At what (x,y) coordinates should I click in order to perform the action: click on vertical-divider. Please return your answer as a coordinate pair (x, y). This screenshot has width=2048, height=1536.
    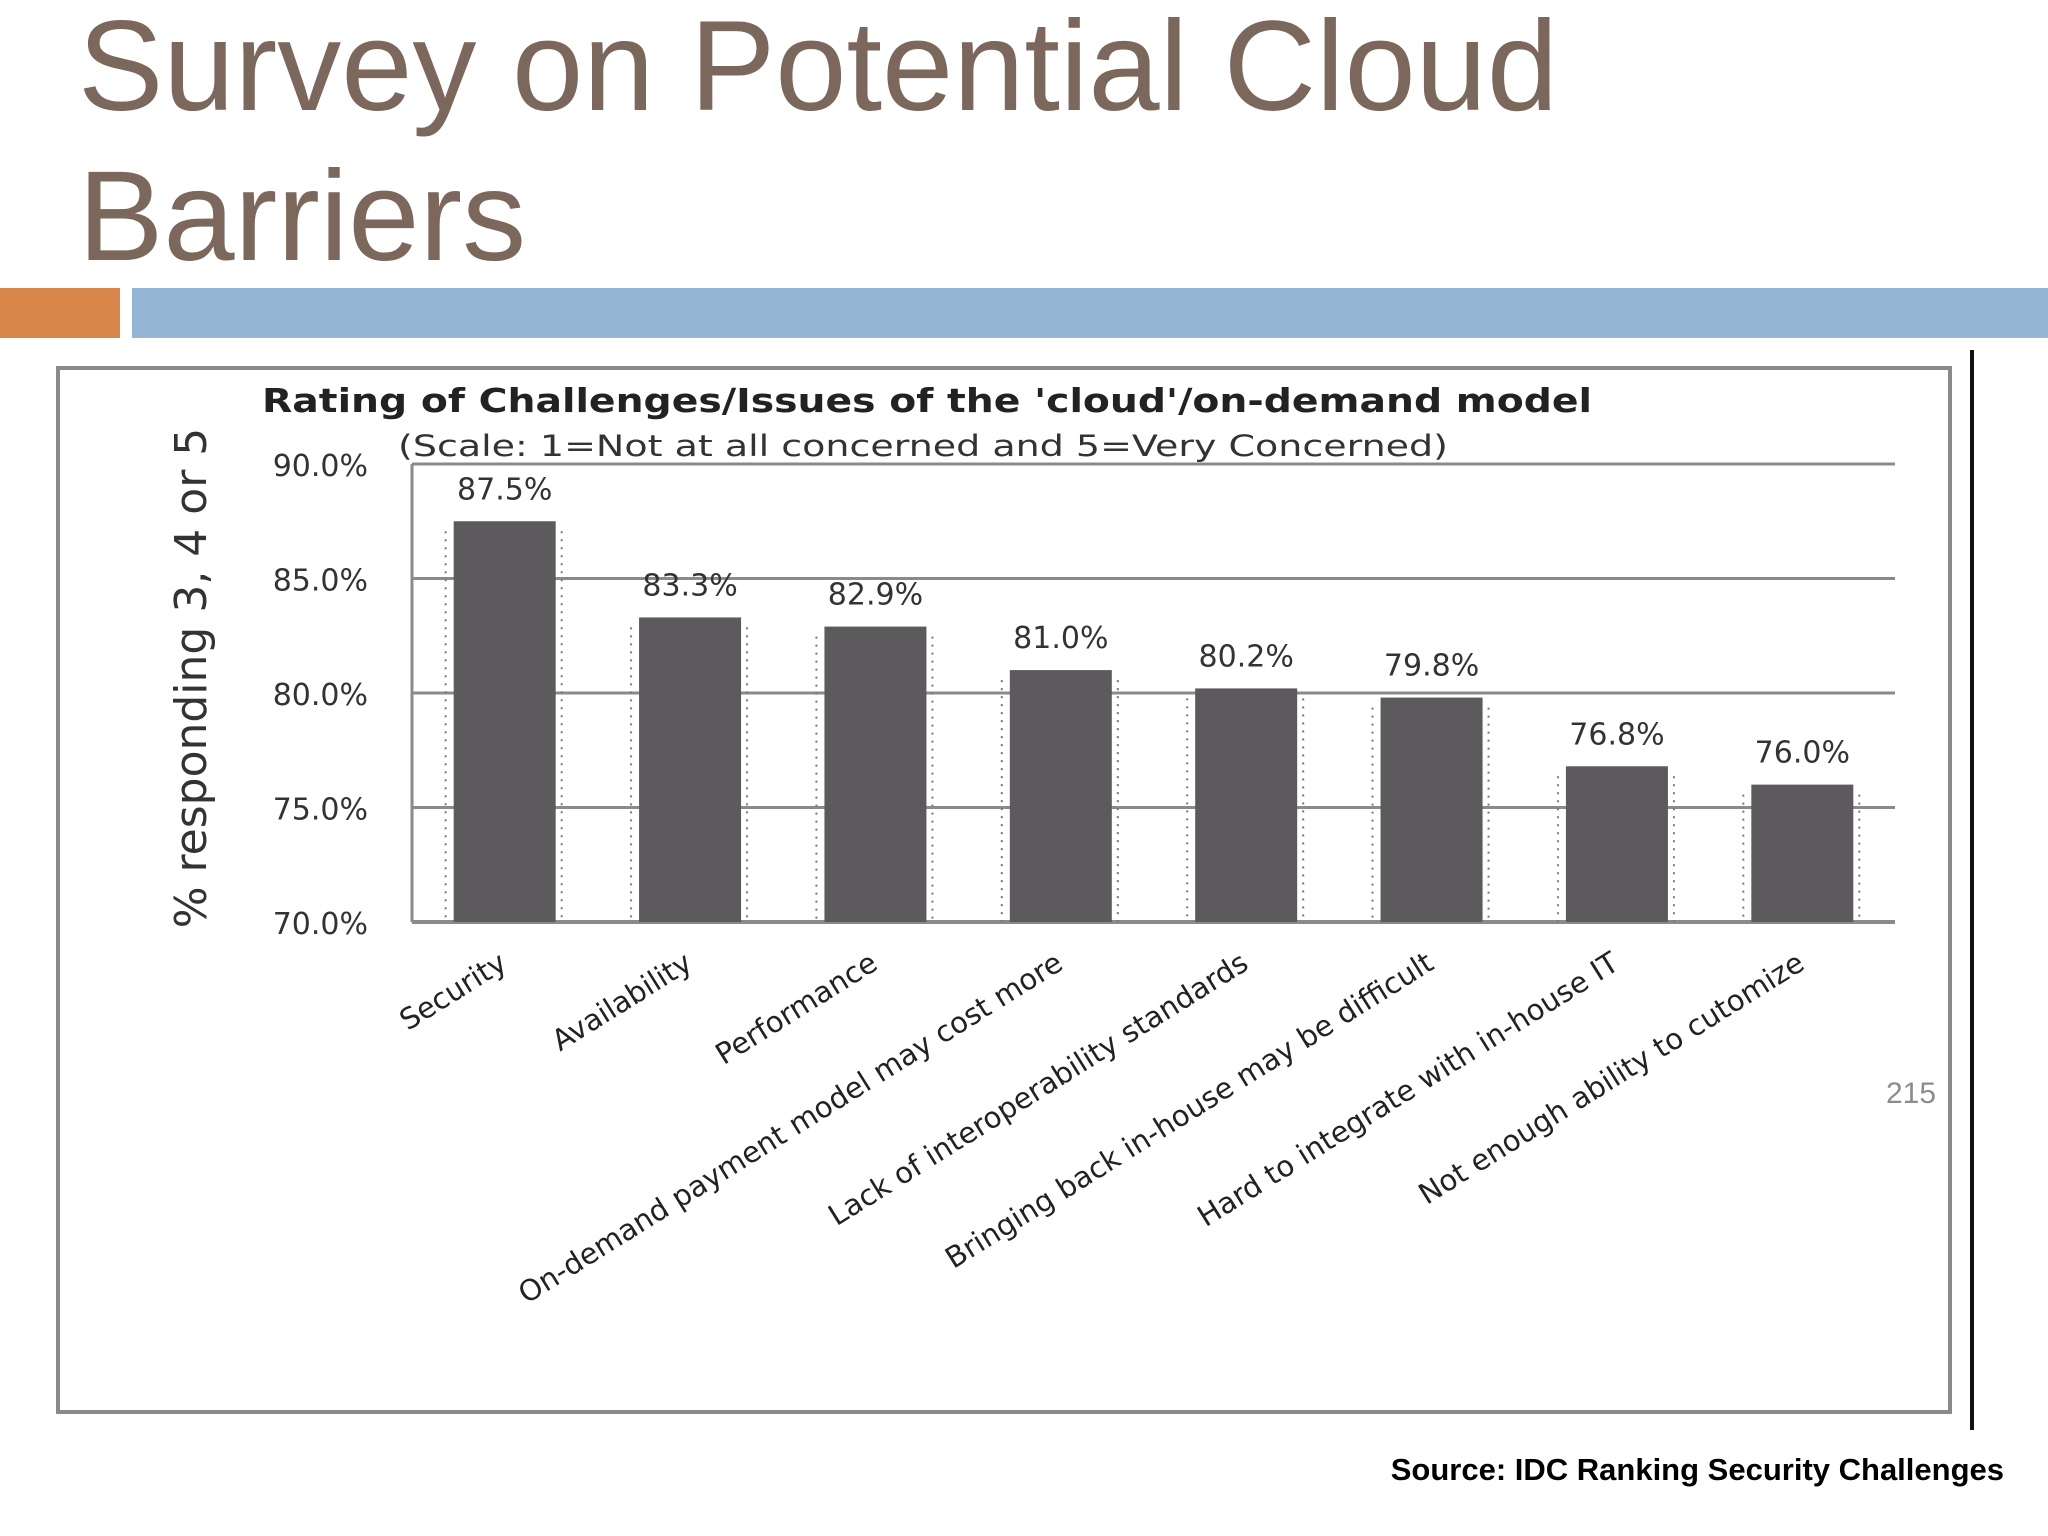
    Looking at the image, I should click on (1972, 890).